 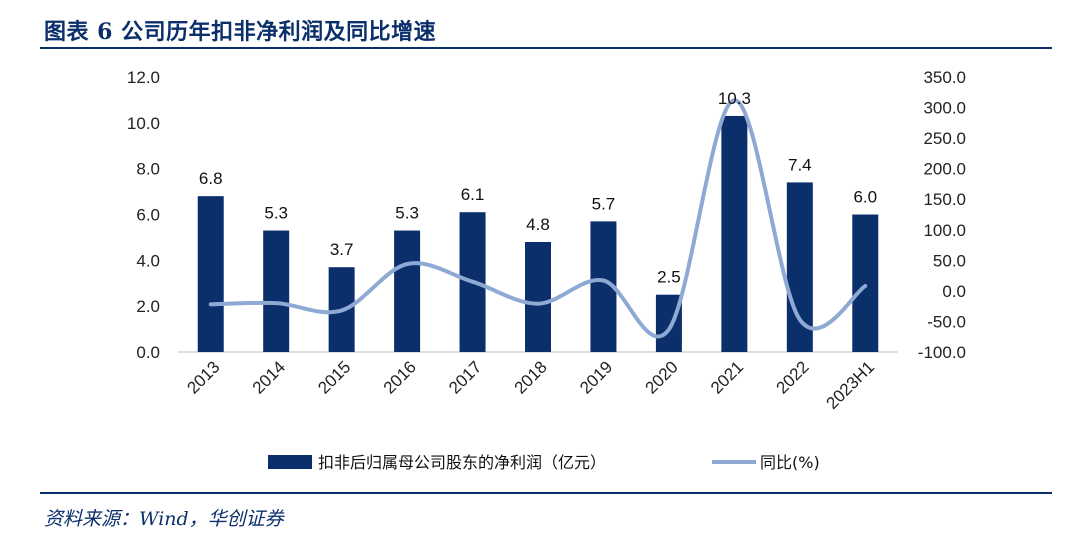 I want to click on legend-line-label: 同比(%), so click(x=790, y=462).